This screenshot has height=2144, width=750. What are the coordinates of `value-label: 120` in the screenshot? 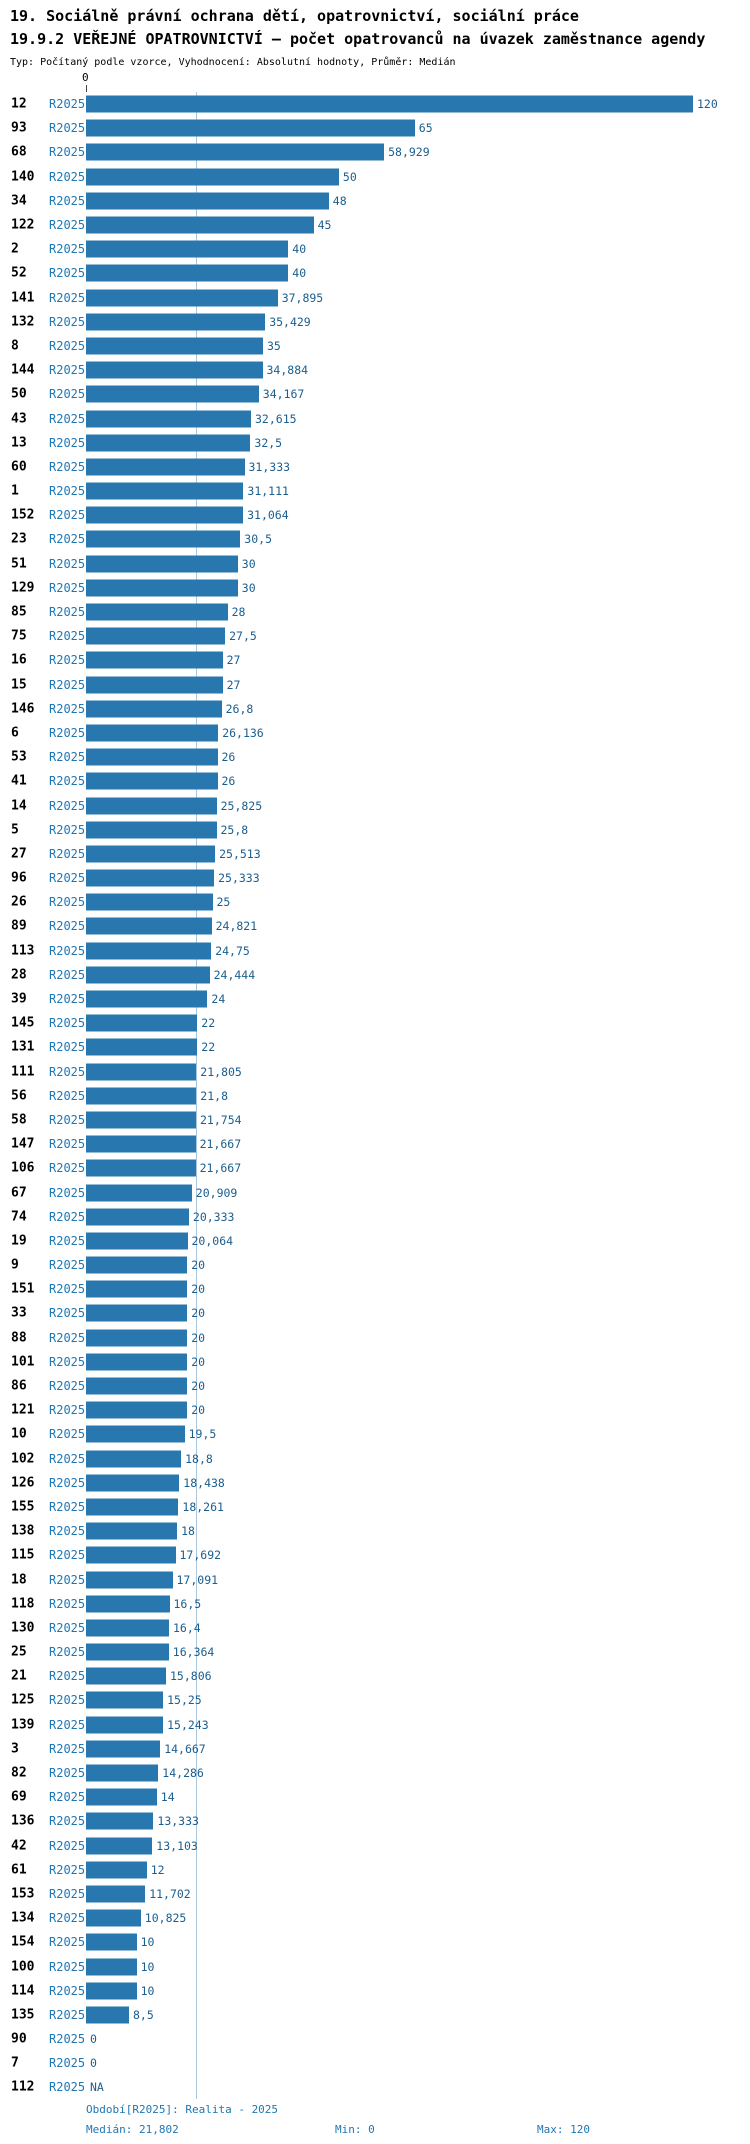 It's located at (707, 104).